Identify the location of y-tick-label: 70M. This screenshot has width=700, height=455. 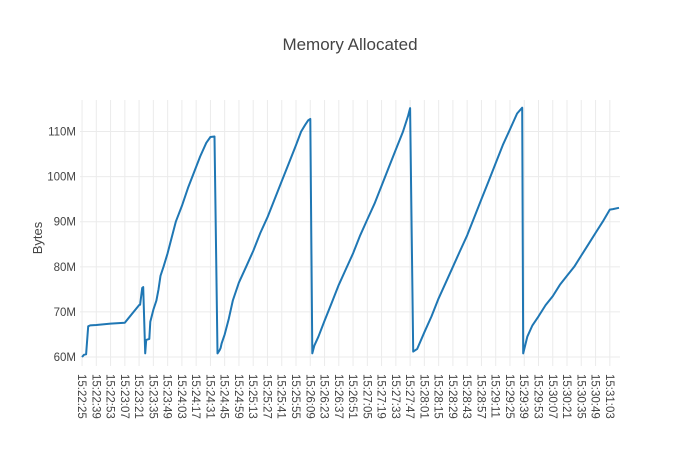
(65, 313).